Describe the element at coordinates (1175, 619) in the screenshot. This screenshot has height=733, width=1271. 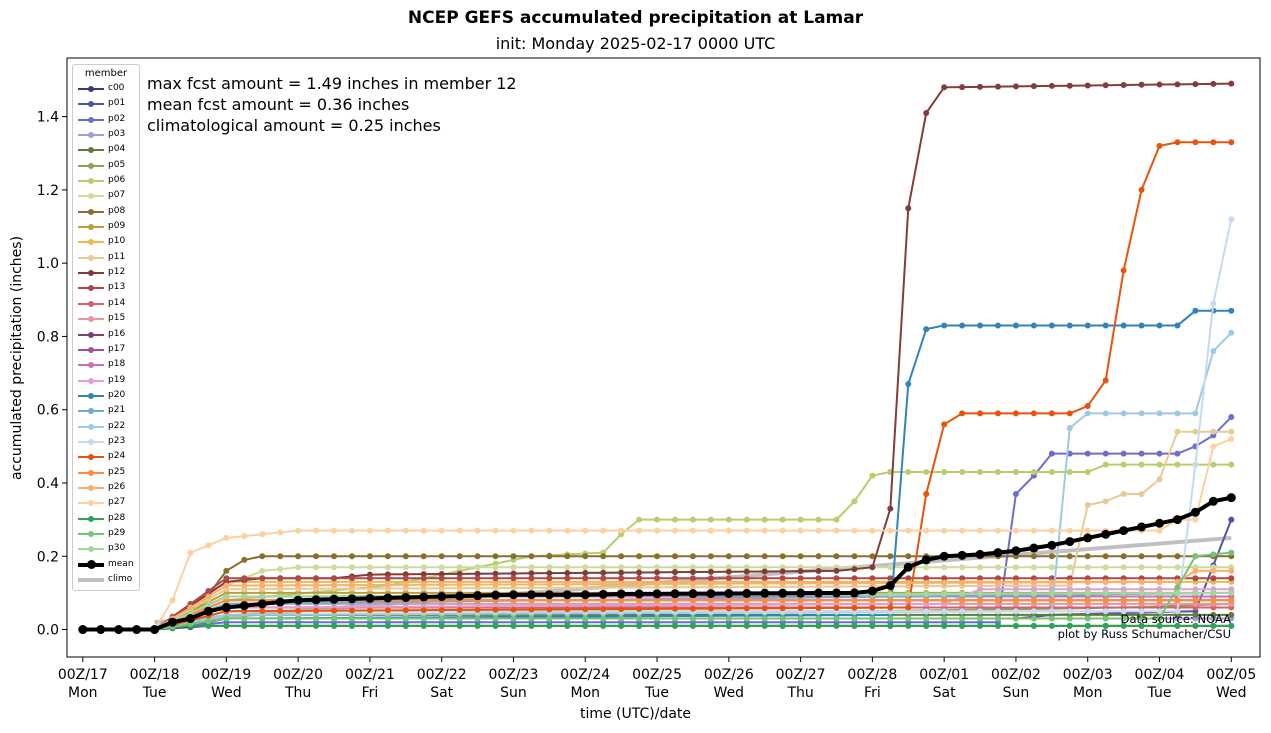
I see `data-source-text: Data source: NOAA` at that location.